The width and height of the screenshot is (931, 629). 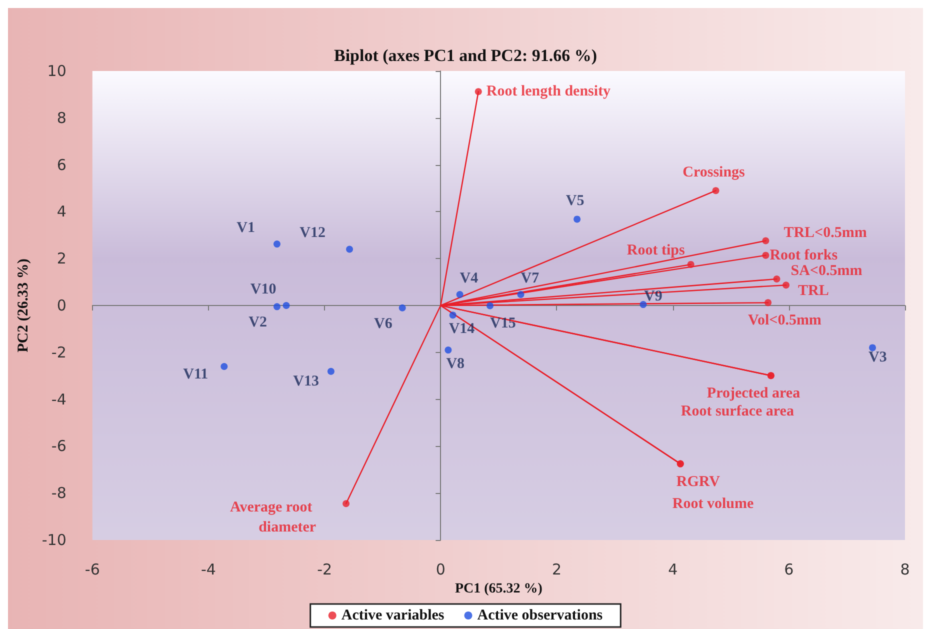 What do you see at coordinates (245, 228) in the screenshot?
I see `annotation: V1` at bounding box center [245, 228].